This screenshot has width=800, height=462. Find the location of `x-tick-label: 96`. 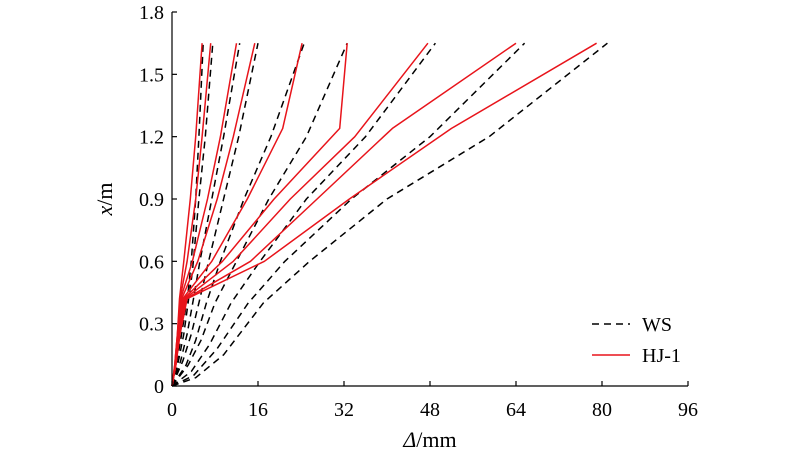

x-tick-label: 96 is located at coordinates (688, 410).